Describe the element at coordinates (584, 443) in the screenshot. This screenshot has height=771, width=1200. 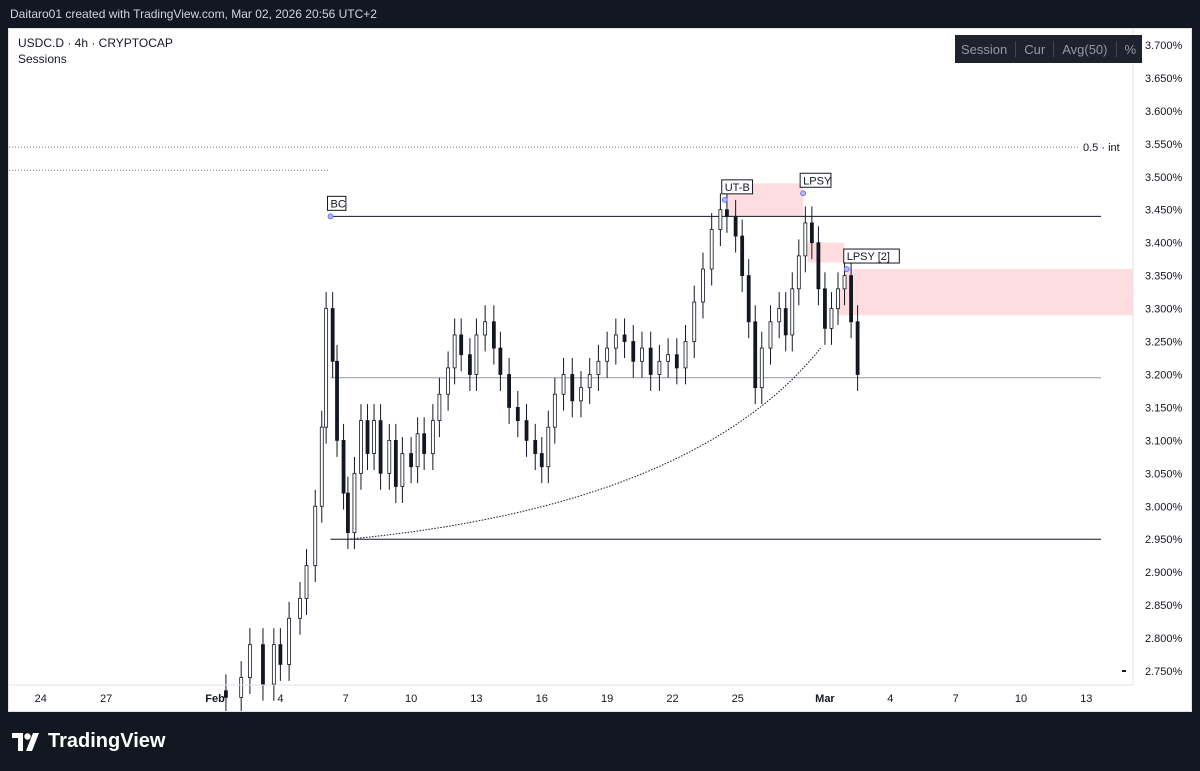
I see `accumulation-curve` at that location.